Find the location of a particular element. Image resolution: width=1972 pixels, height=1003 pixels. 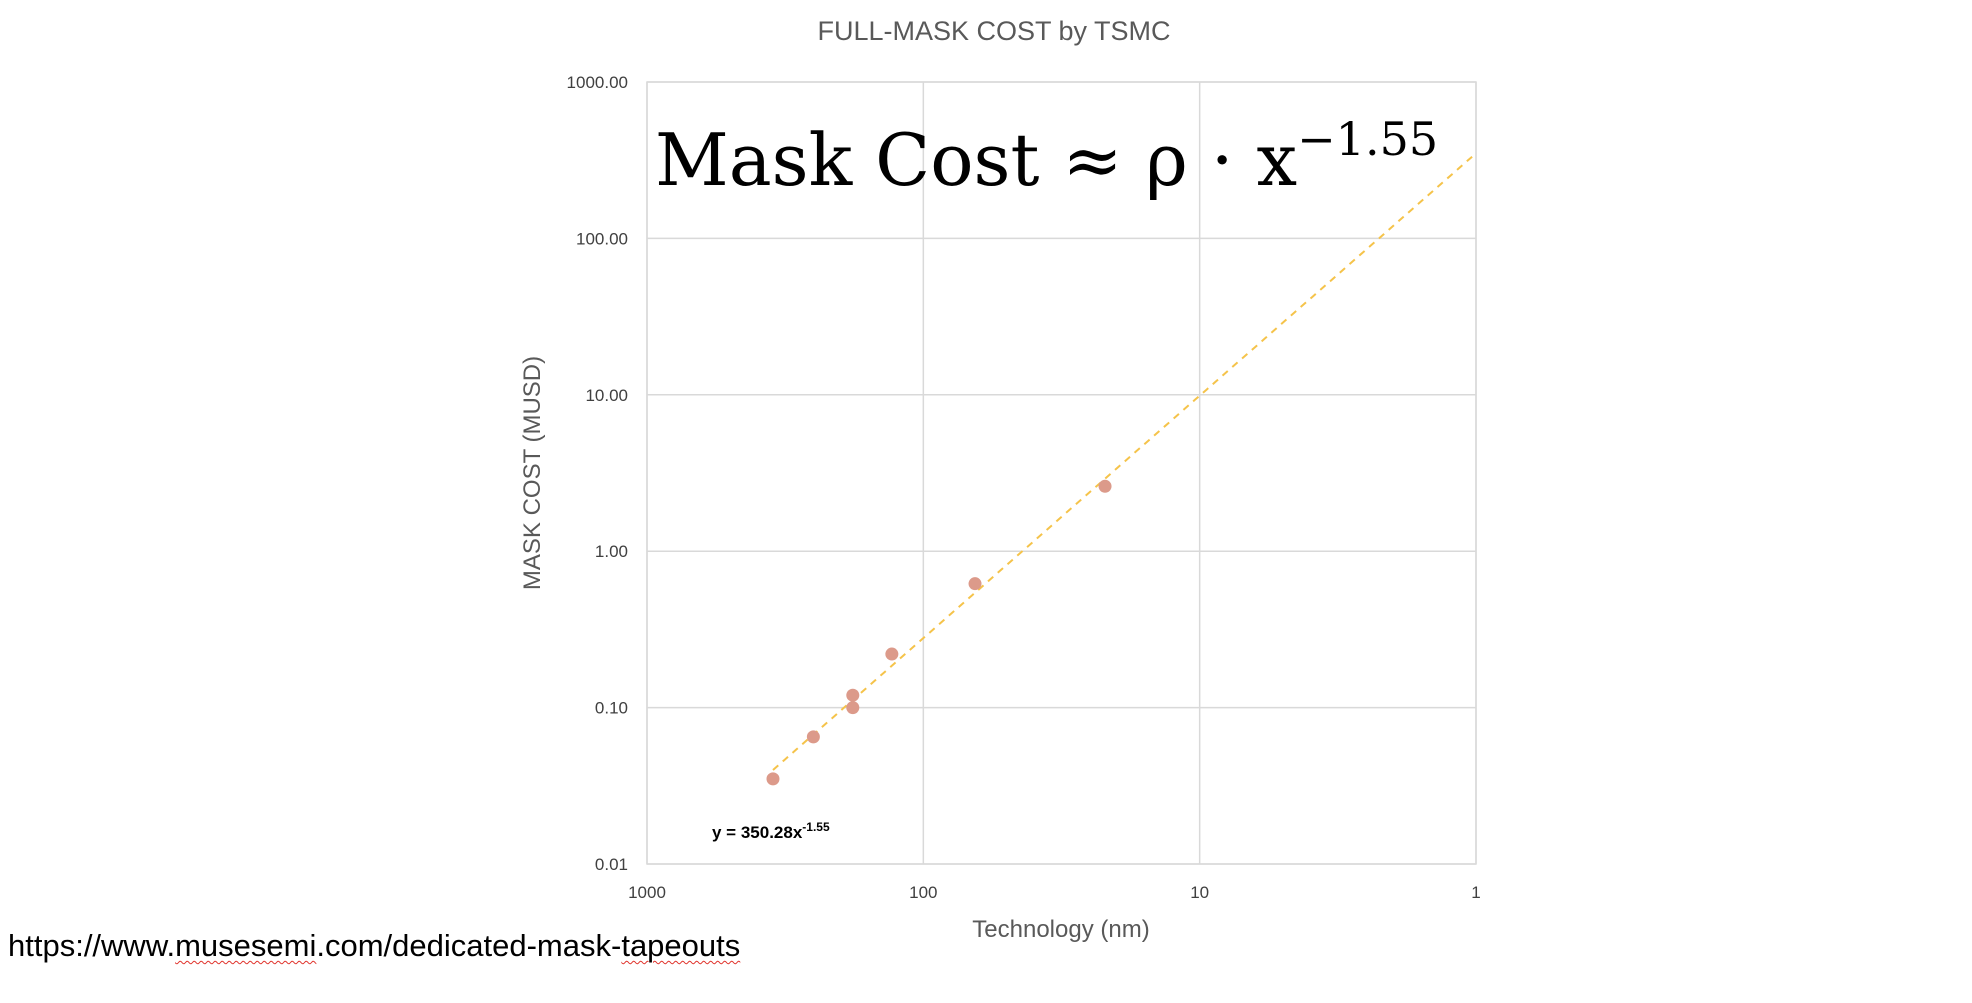

y-tick-label: 100.00 is located at coordinates (602, 238).